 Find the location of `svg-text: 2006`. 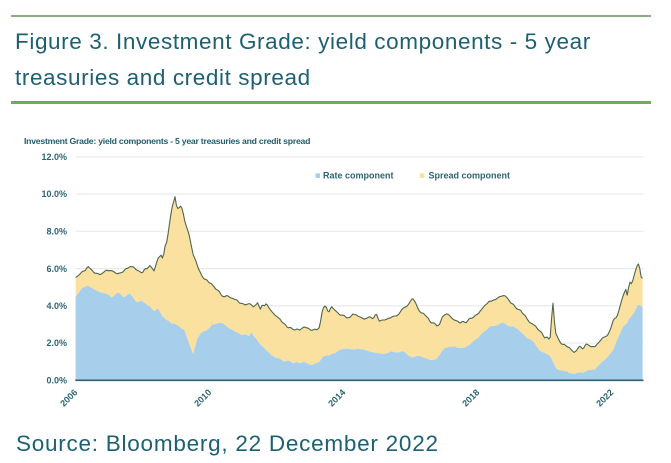

svg-text: 2006 is located at coordinates (68, 397).